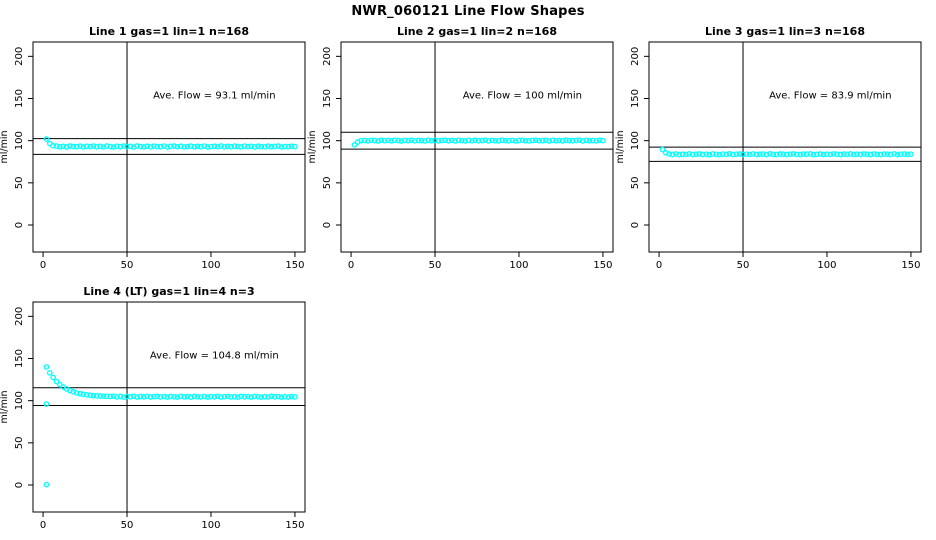 This screenshot has height=540, width=936. I want to click on x-tick-label: 150, so click(294, 525).